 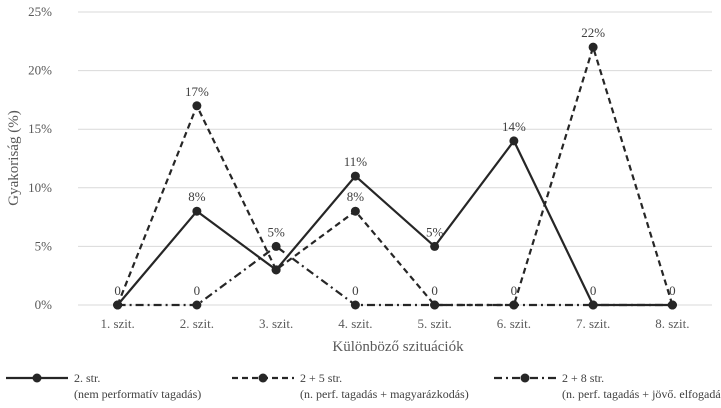 What do you see at coordinates (593, 32) in the screenshot?
I see `data-label: 22%` at bounding box center [593, 32].